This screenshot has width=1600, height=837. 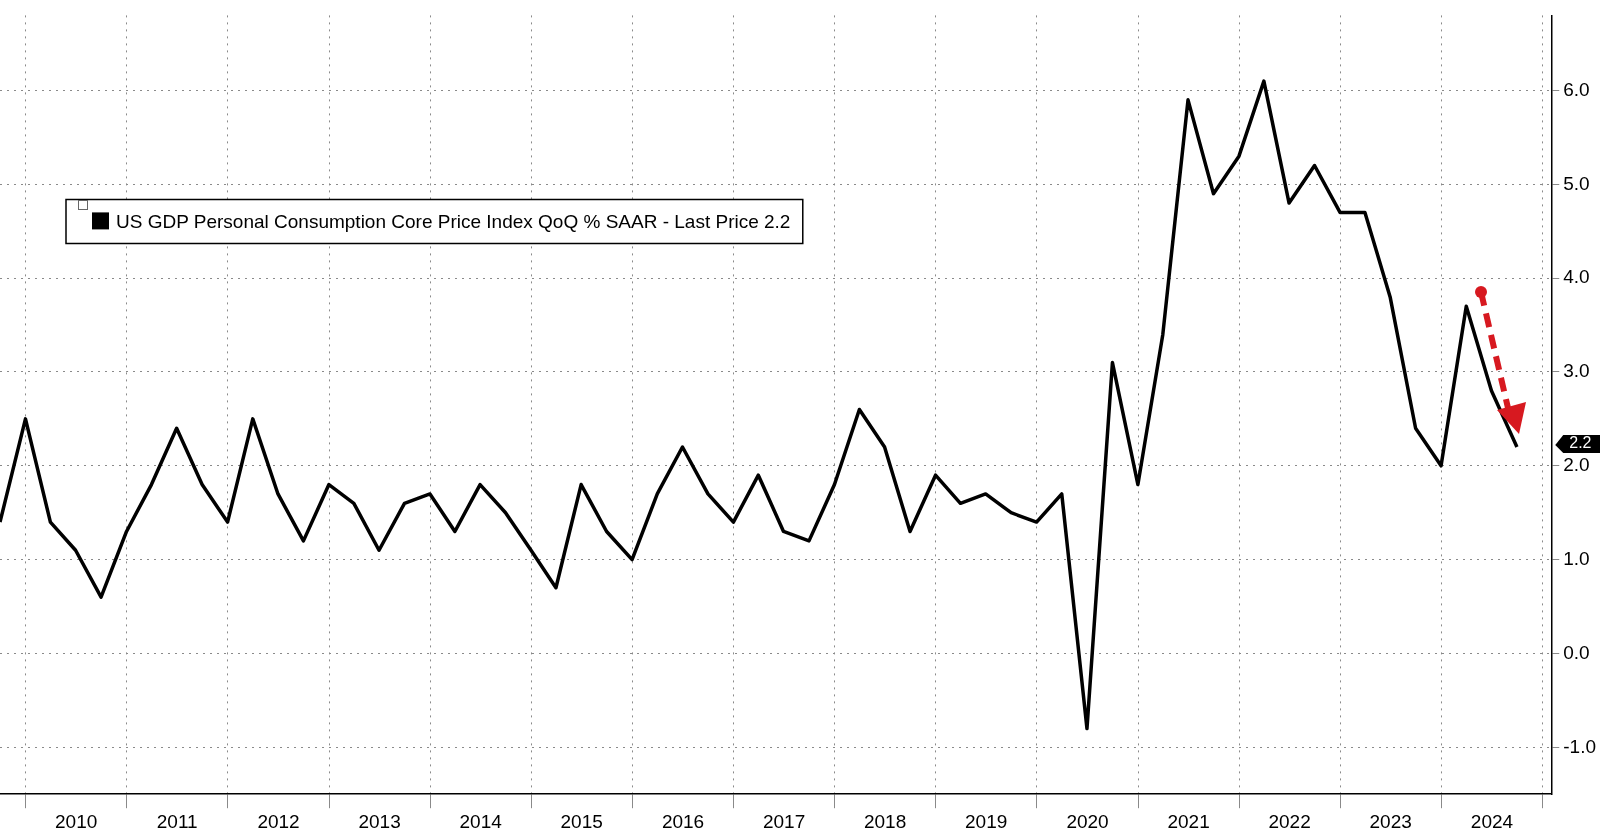 I want to click on x-tick-label: 2011, so click(x=177, y=821).